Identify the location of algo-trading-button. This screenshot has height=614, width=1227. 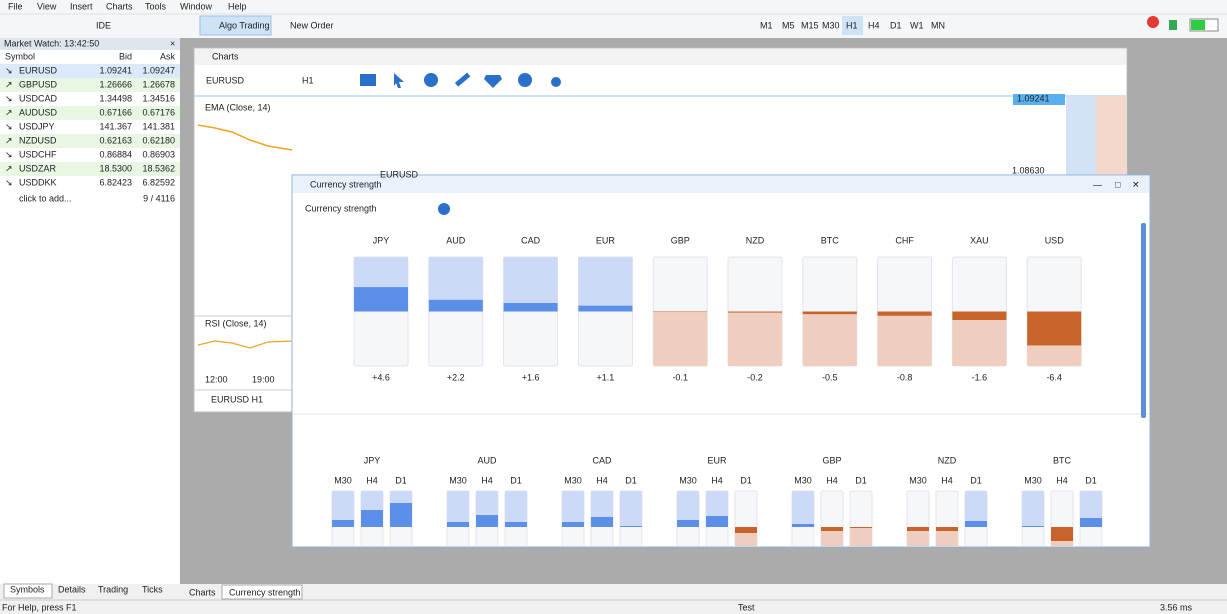
(235, 25).